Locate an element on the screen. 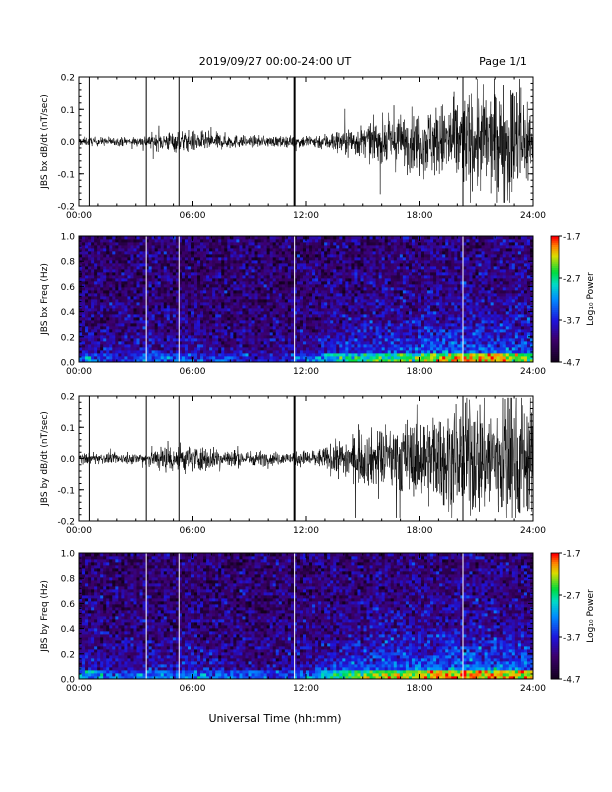  page-indicator: Page 1/1 is located at coordinates (503, 61).